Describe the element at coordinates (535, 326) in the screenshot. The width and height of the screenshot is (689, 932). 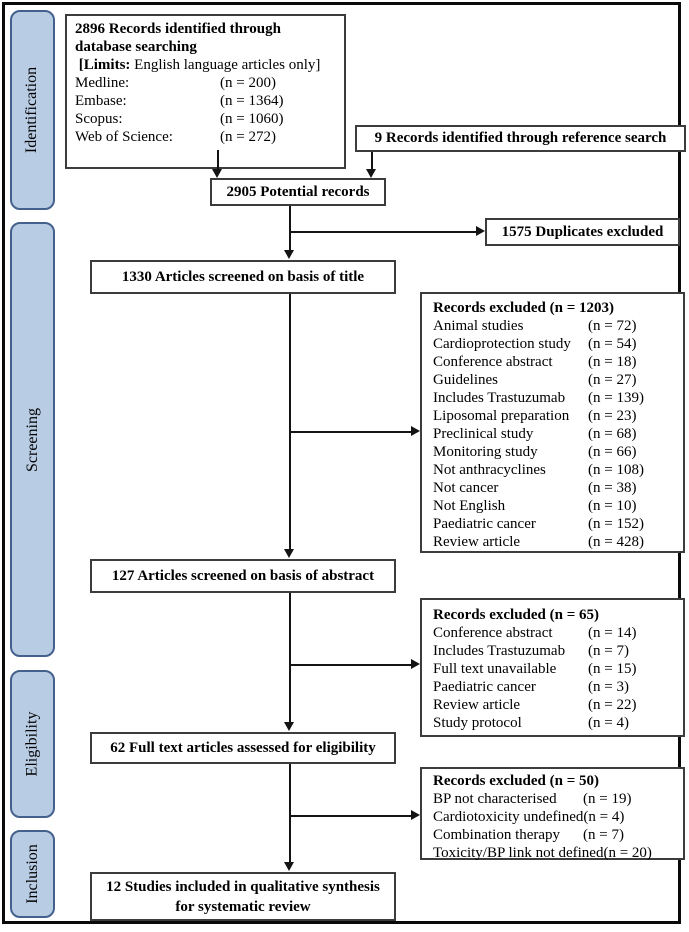
I see `excluded-row: Animal studies (n = 72)` at that location.